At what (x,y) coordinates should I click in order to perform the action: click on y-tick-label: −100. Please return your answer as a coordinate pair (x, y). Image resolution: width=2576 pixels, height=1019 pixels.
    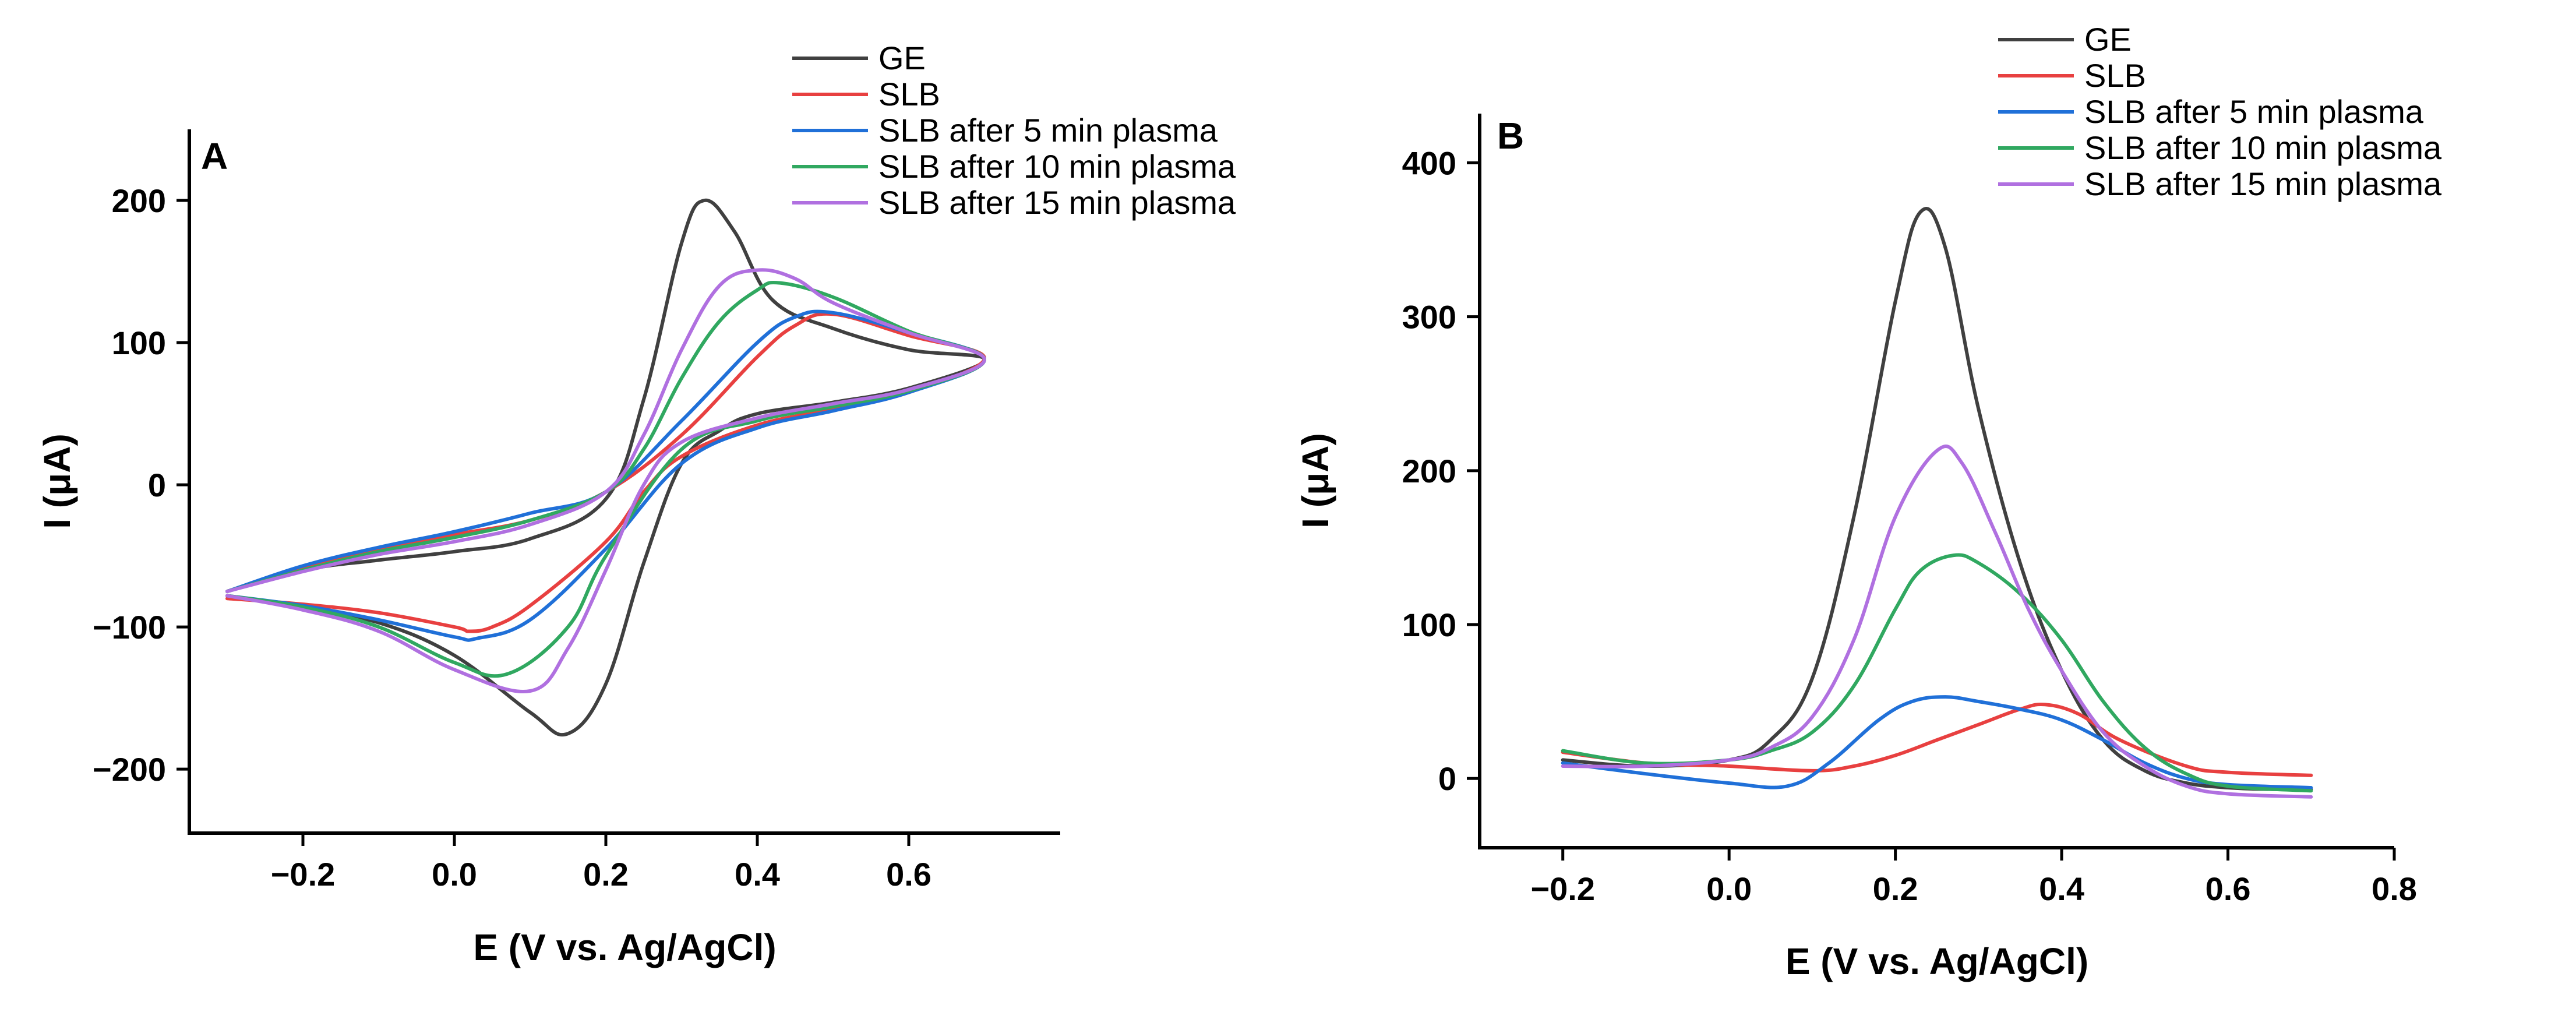
    Looking at the image, I should click on (129, 628).